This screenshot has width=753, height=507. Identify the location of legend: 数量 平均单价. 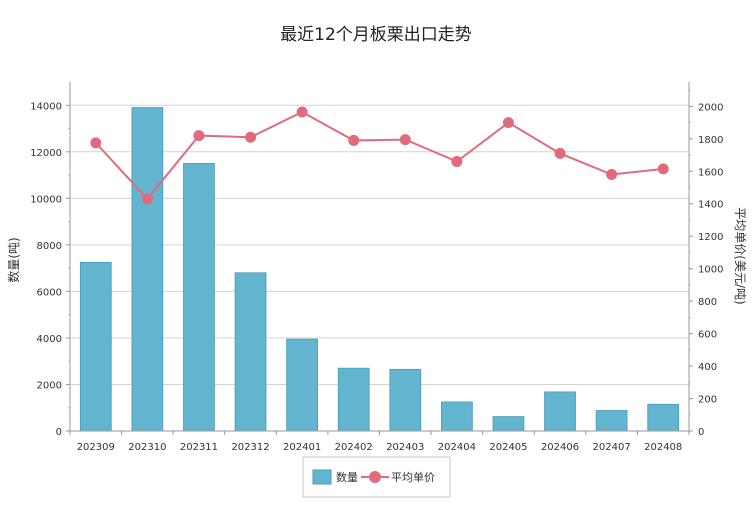
(376, 477).